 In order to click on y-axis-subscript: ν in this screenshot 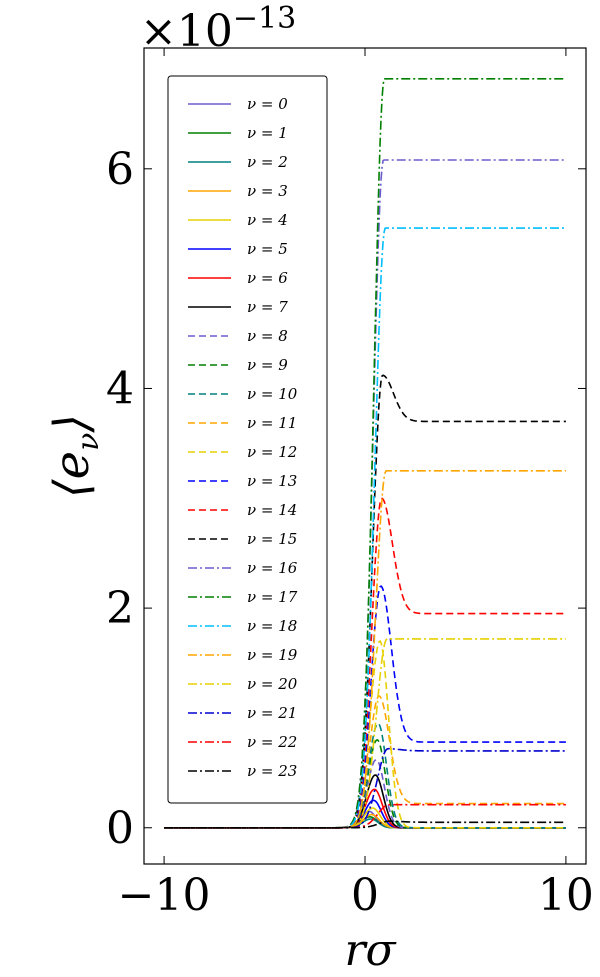, I will do `click(88, 442)`.